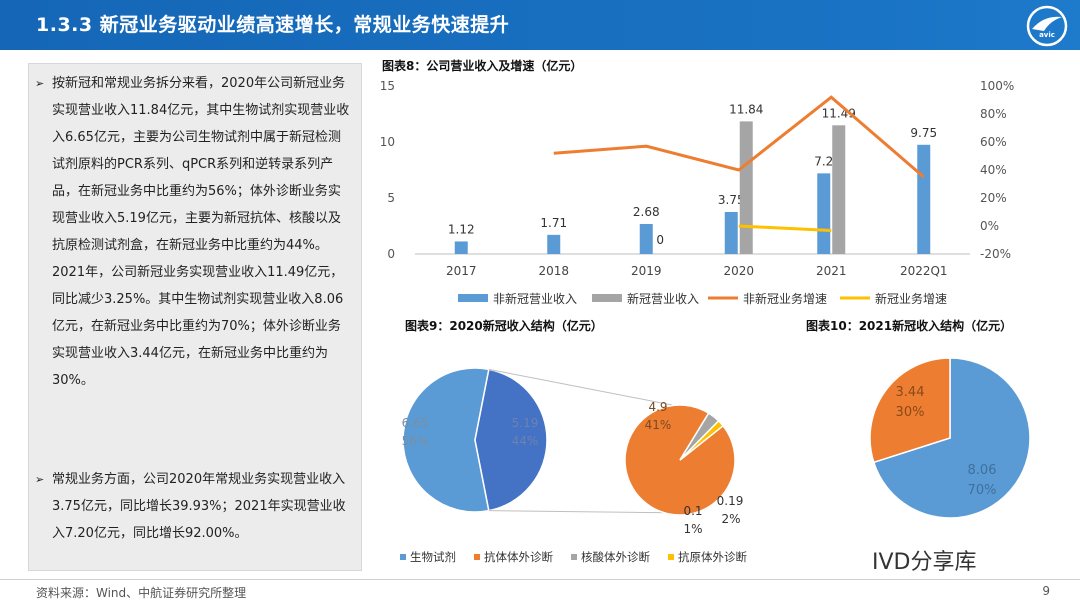  What do you see at coordinates (482, 66) in the screenshot?
I see `chart8-title: 图表8：公司营业收入及增速（亿元）` at bounding box center [482, 66].